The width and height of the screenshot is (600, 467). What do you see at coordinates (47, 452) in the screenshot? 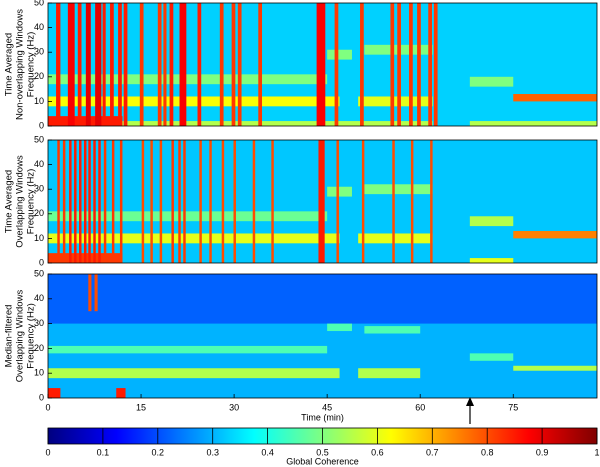
I see `colorbar-tick-label: 0` at bounding box center [47, 452].